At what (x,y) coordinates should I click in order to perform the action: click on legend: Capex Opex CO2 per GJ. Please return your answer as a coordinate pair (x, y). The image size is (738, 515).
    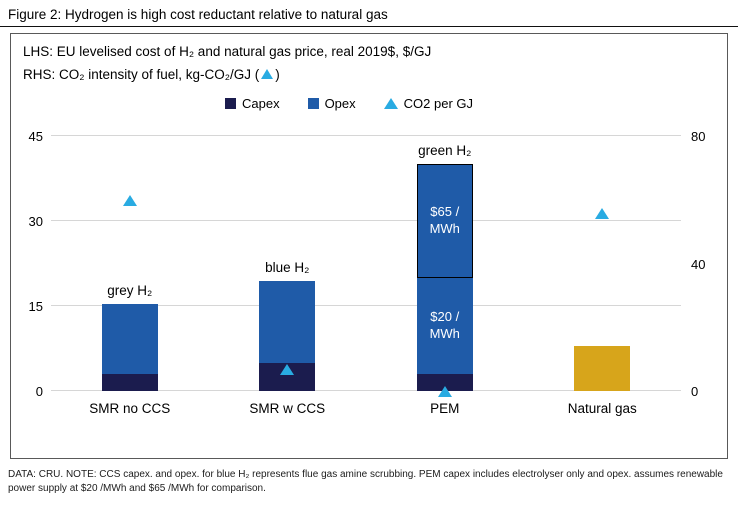
    Looking at the image, I should click on (349, 103).